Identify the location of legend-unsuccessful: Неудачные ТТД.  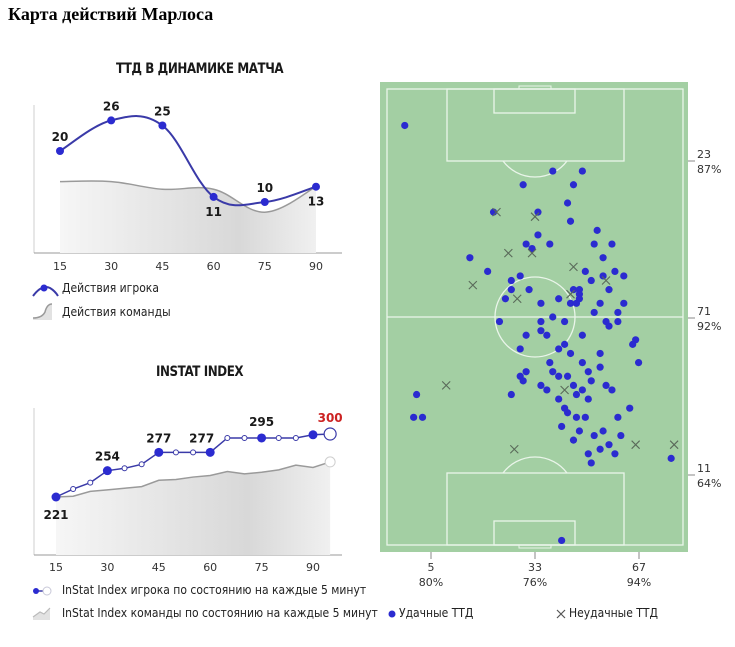
(613, 613).